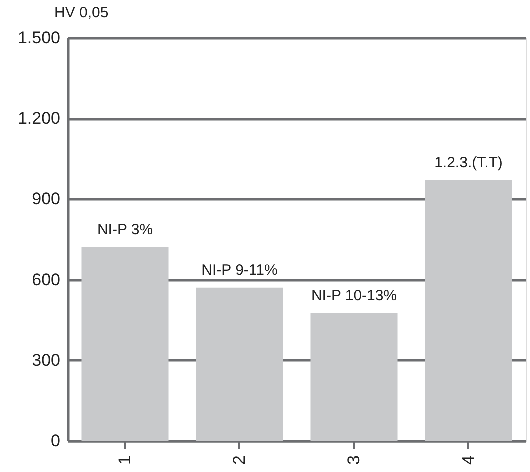 Image resolution: width=530 pixels, height=472 pixels. I want to click on x-tick-label: 1, so click(124, 460).